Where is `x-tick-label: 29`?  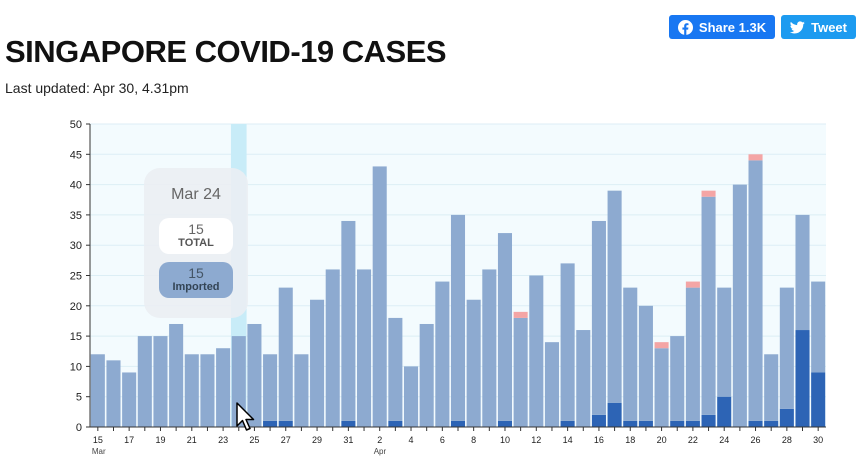
x-tick-label: 29 is located at coordinates (317, 440).